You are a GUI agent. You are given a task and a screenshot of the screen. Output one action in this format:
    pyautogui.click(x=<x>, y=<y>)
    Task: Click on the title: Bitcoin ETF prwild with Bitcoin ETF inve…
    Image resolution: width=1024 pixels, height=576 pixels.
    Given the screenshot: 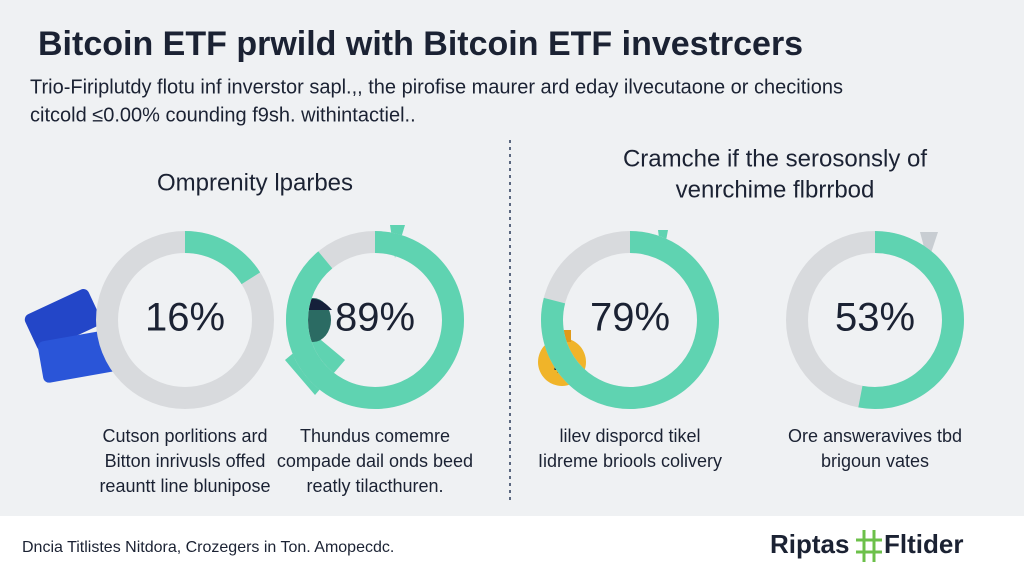 What is the action you would take?
    pyautogui.click(x=420, y=44)
    